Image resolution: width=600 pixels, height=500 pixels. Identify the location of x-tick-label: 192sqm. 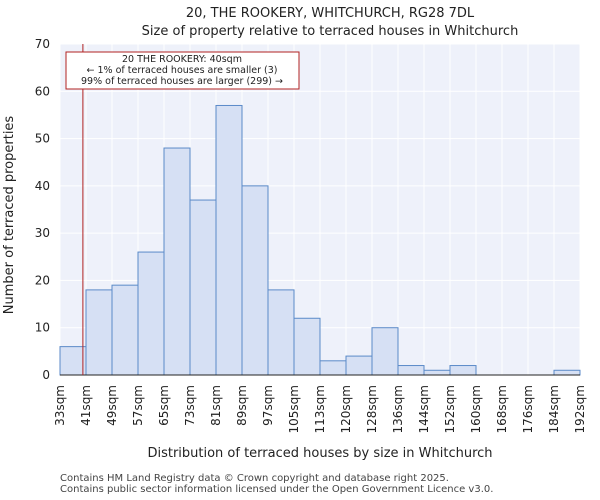
(580, 409).